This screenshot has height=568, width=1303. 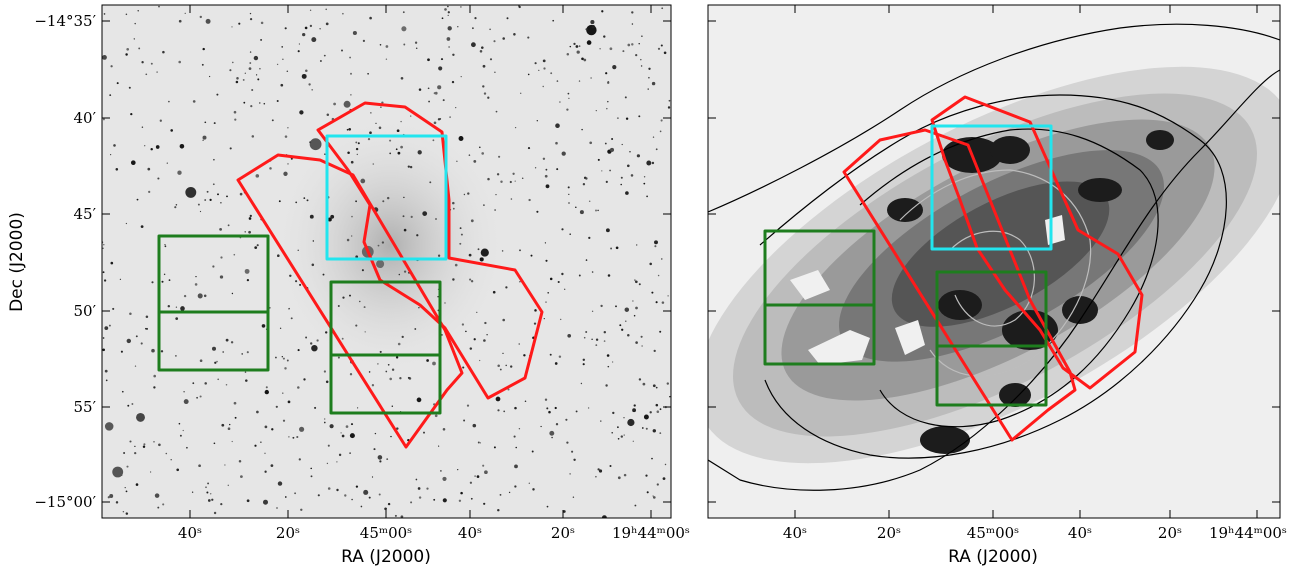 I want to click on red-region-northeast, so click(x=430, y=250).